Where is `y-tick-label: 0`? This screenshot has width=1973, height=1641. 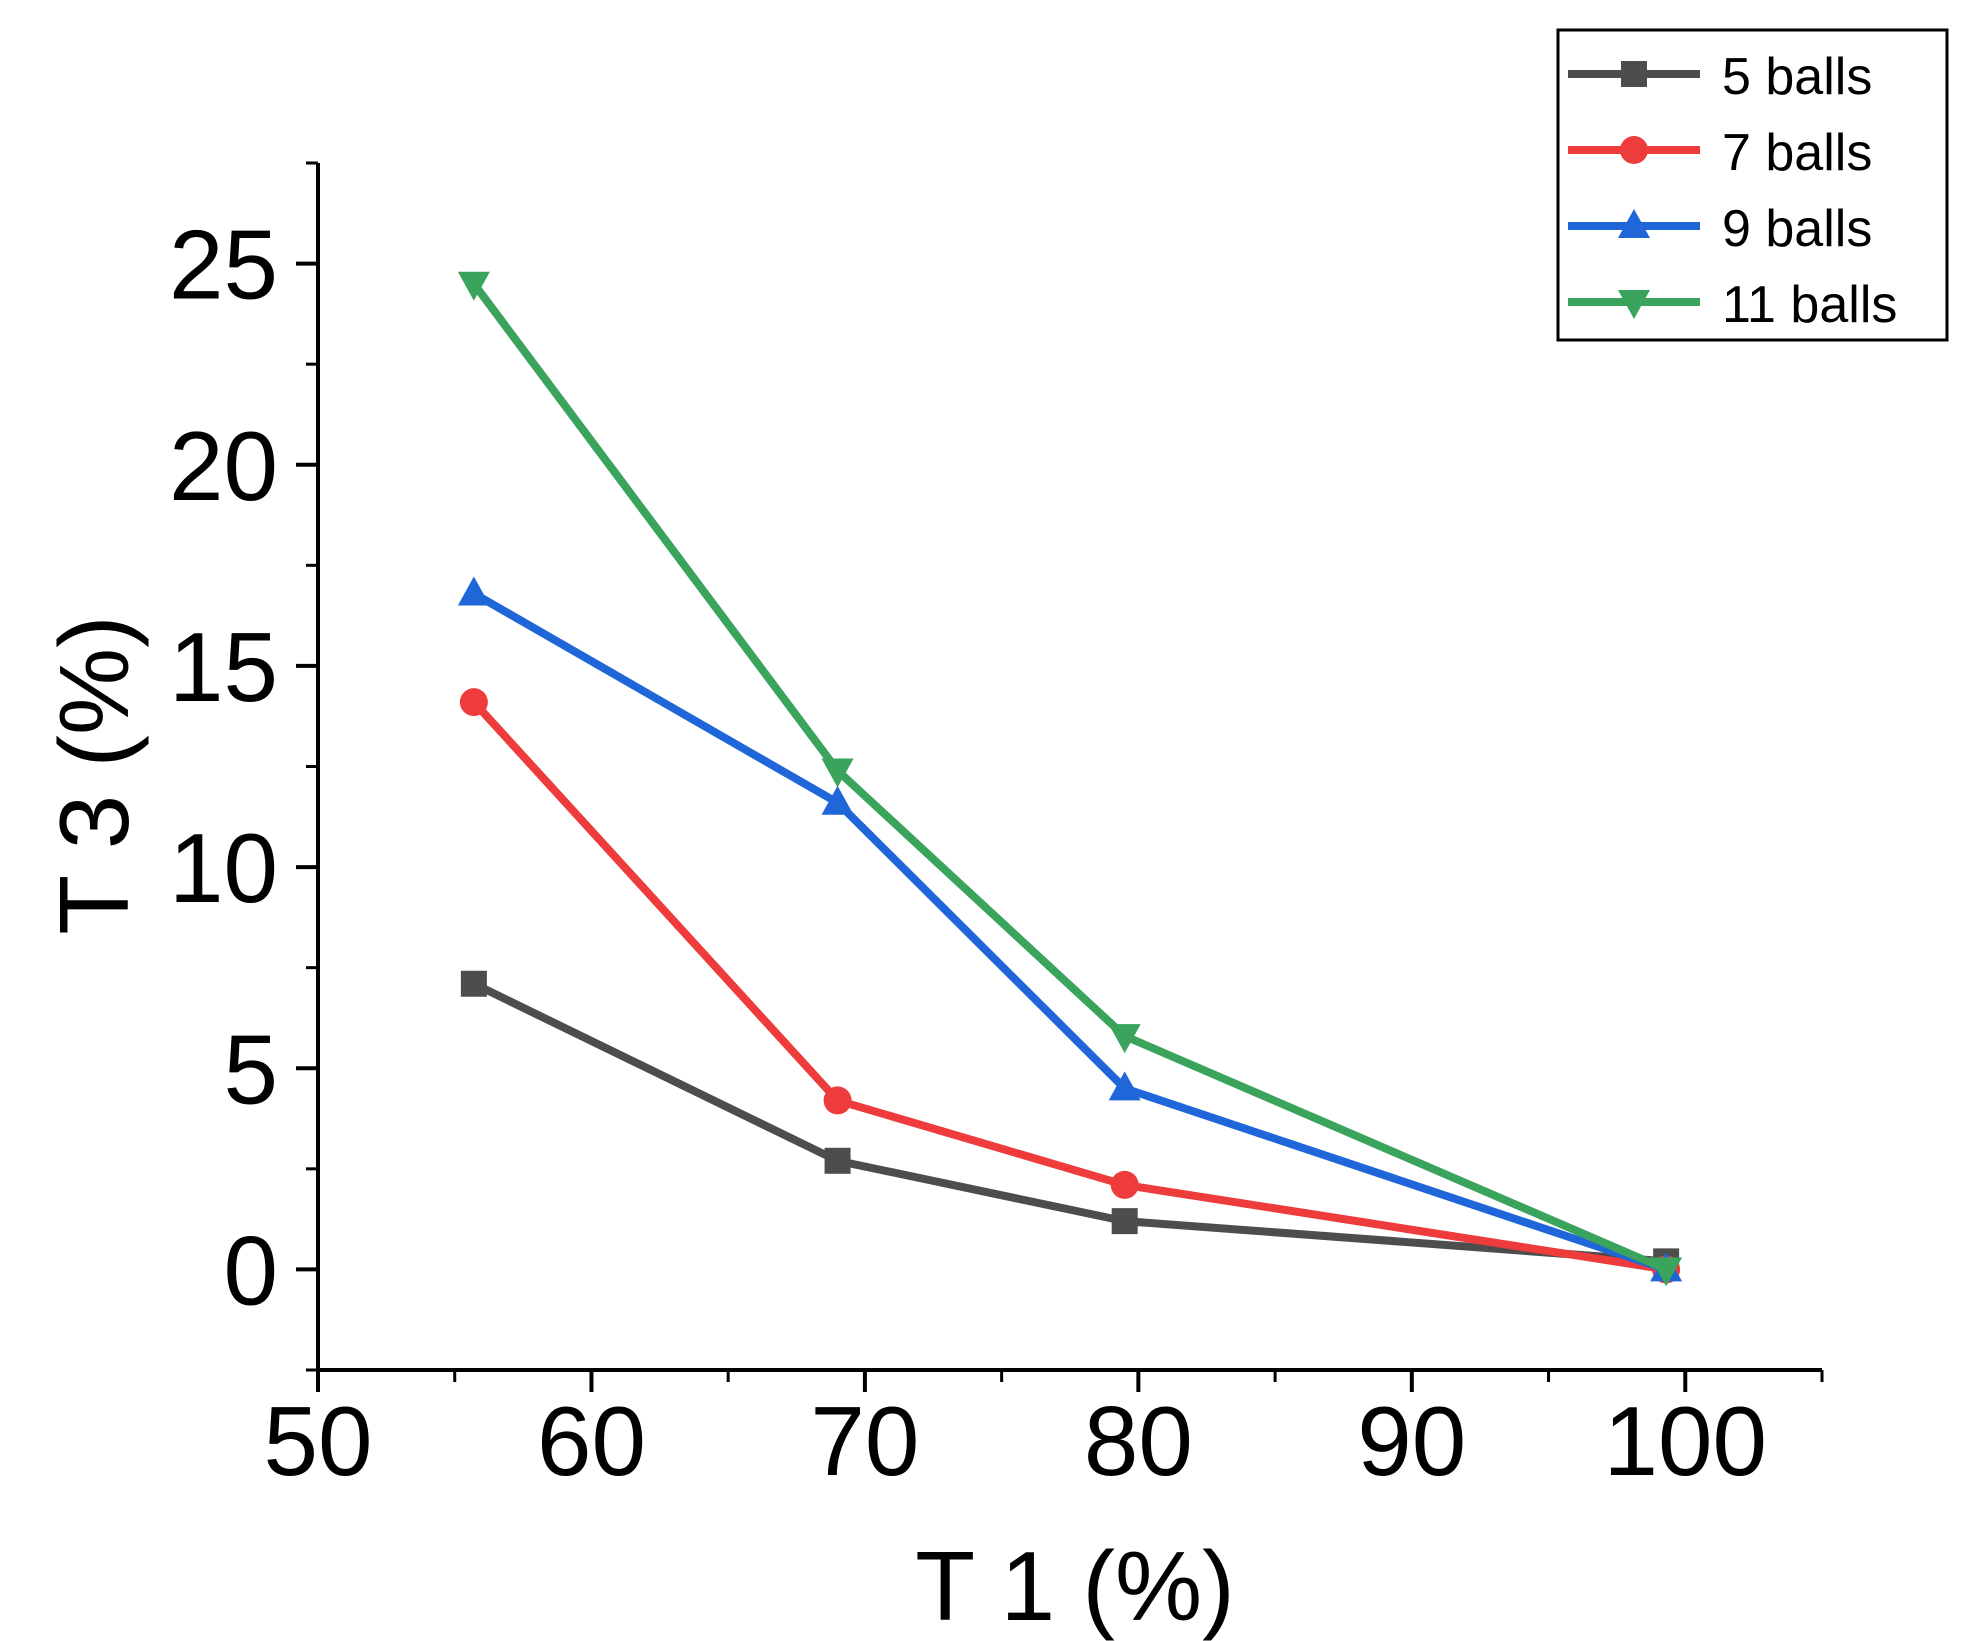 y-tick-label: 0 is located at coordinates (250, 1270).